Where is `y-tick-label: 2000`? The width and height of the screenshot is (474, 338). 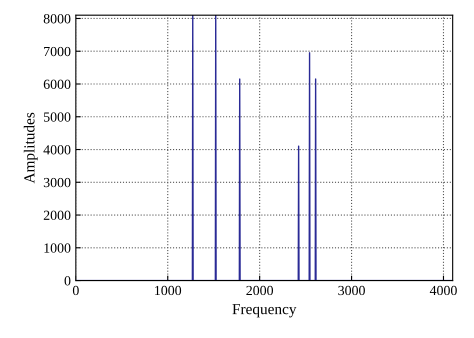
y-tick-label: 2000 is located at coordinates (57, 215).